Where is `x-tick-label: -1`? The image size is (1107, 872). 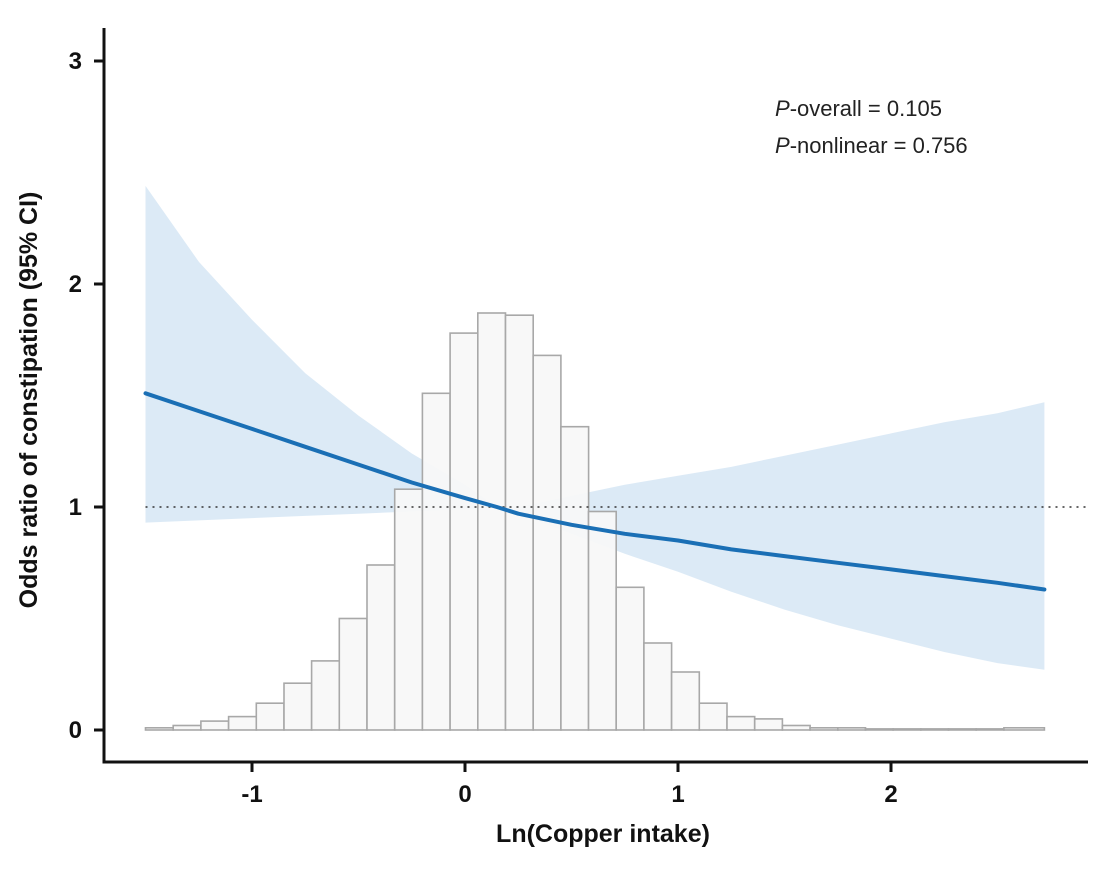 x-tick-label: -1 is located at coordinates (251, 794).